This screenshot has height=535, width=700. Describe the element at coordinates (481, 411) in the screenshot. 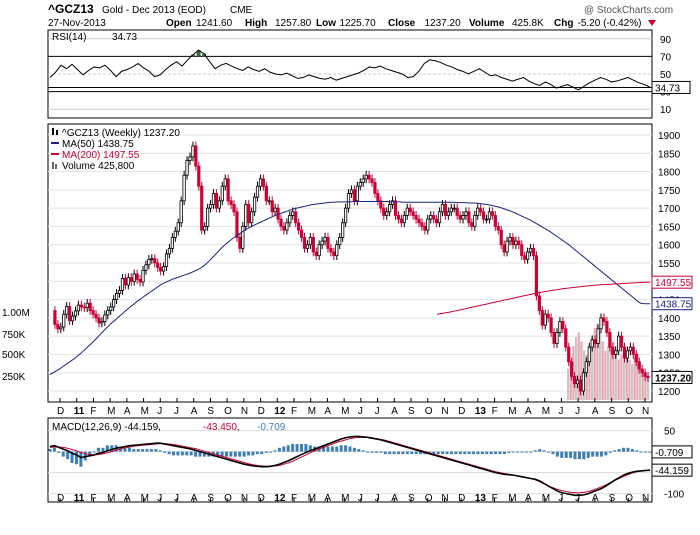

I see `x-tick-label: 13` at that location.